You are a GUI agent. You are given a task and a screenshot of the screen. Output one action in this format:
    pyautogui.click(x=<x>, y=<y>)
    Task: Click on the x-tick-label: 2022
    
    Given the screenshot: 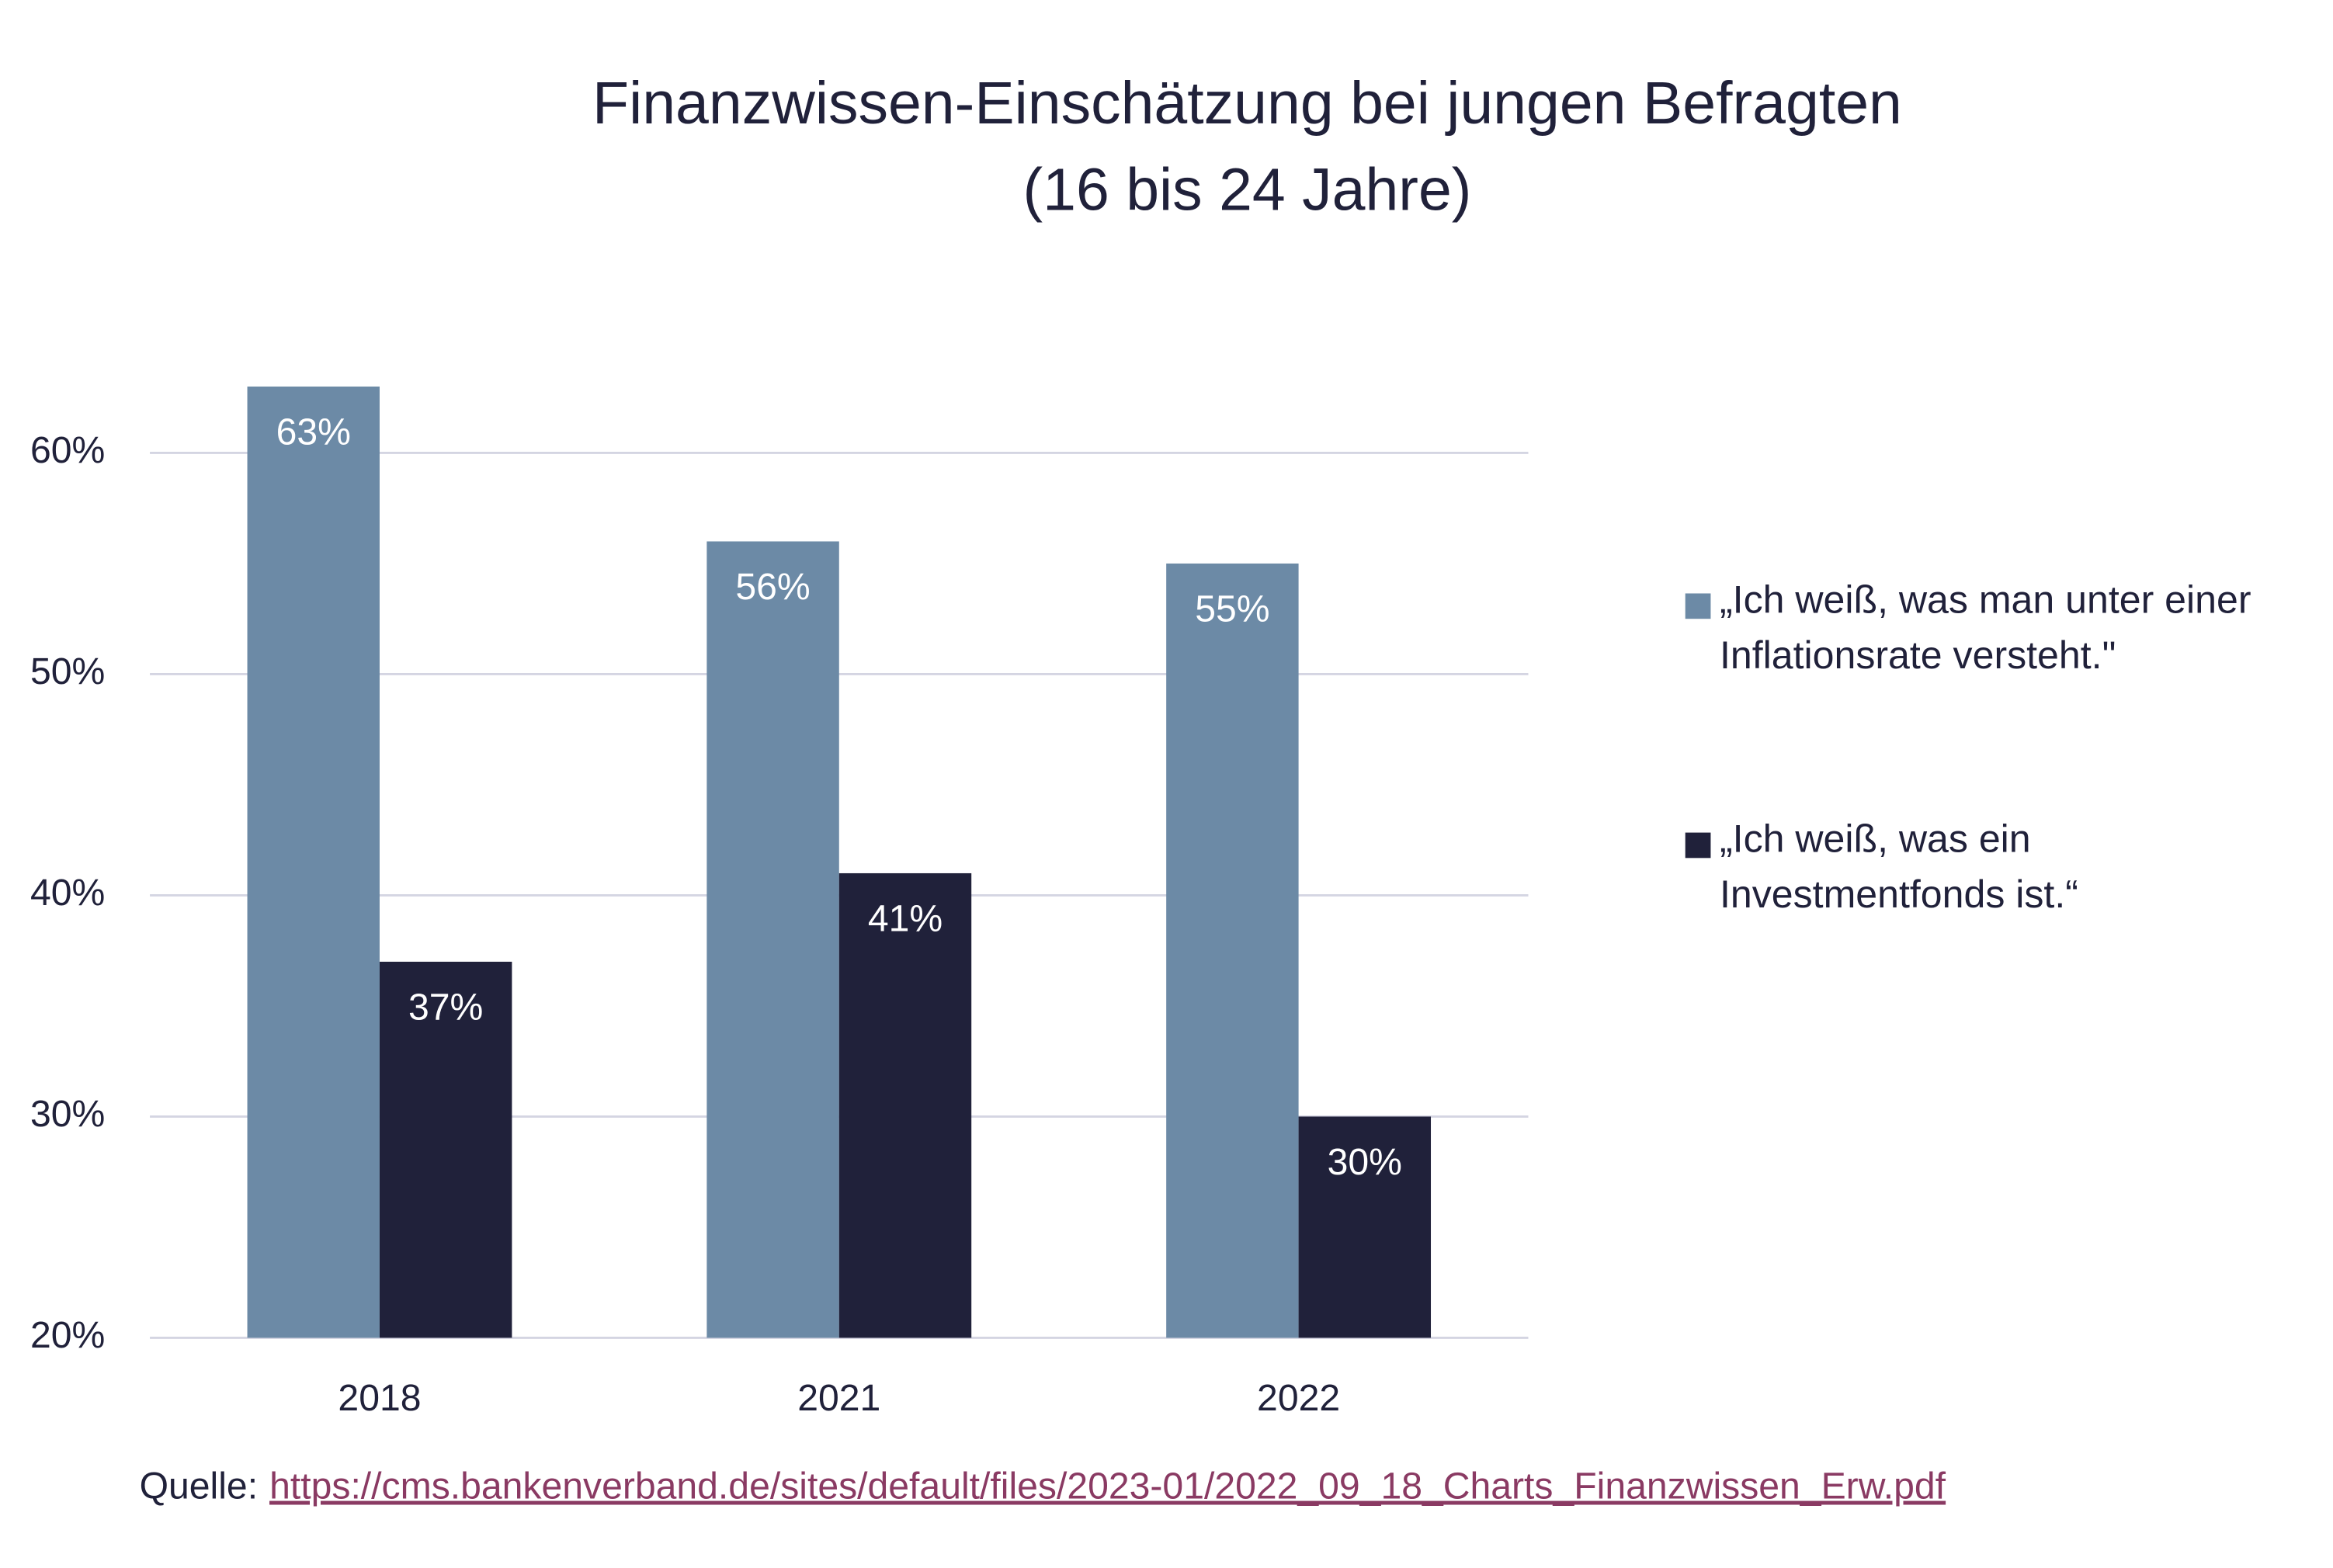 What is the action you would take?
    pyautogui.click(x=1299, y=1398)
    